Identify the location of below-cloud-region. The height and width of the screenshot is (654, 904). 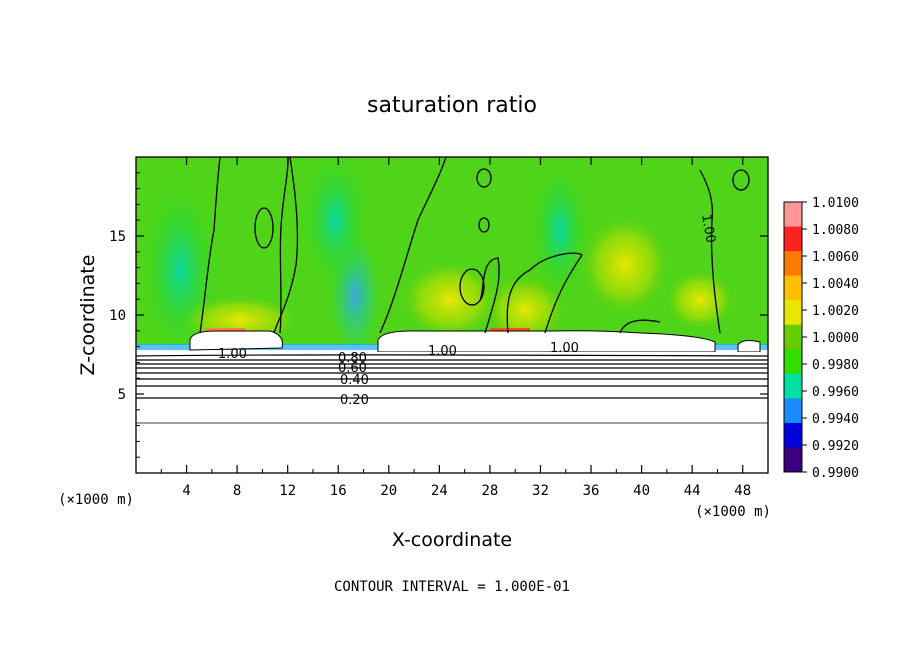
(452, 412).